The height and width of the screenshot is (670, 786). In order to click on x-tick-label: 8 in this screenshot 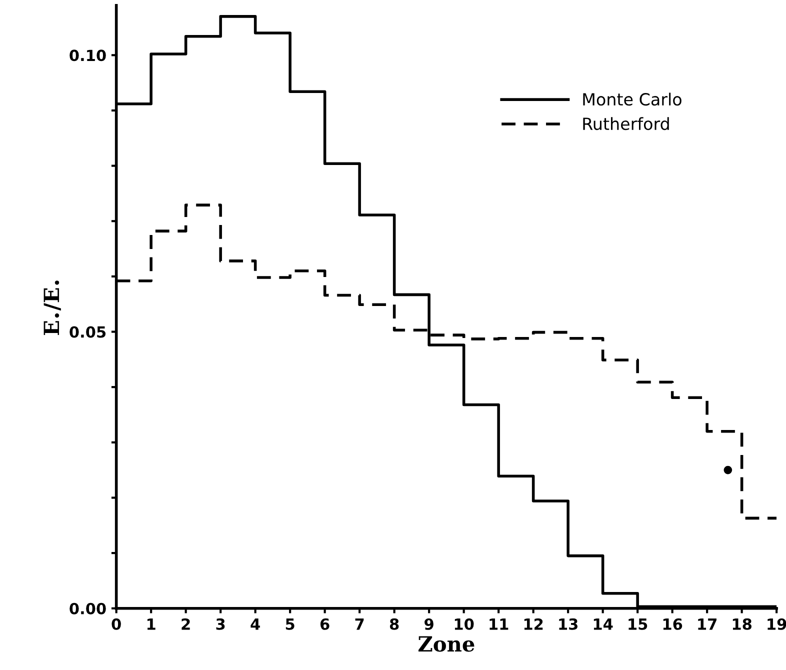, I will do `click(394, 624)`.